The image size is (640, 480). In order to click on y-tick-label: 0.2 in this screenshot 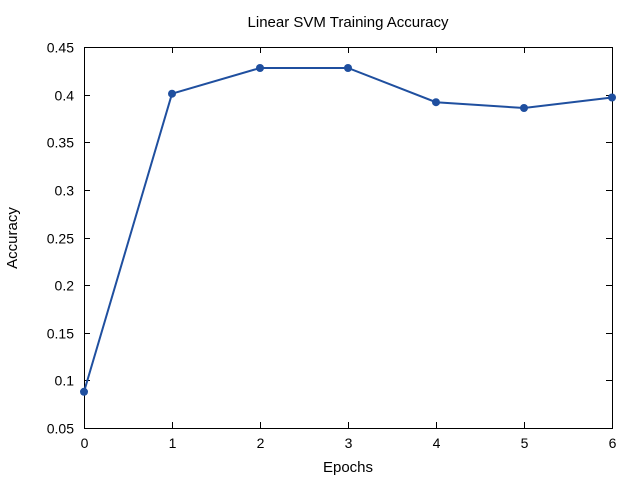, I will do `click(65, 286)`.